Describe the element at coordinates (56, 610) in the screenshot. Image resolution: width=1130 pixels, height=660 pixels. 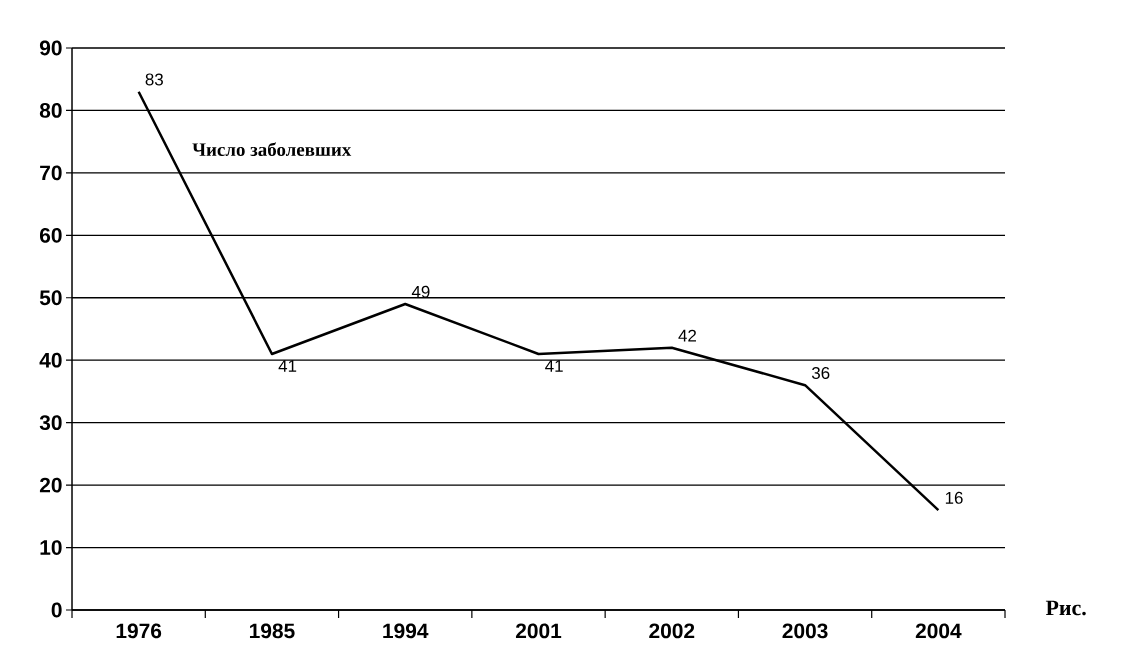
I see `y-tick-label: 0` at that location.